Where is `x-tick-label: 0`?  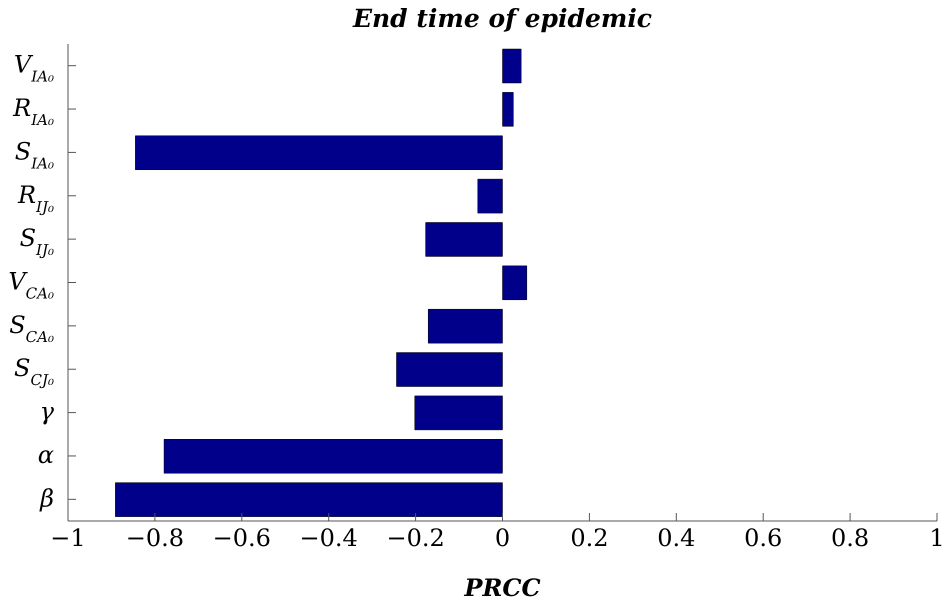
x-tick-label: 0 is located at coordinates (502, 538).